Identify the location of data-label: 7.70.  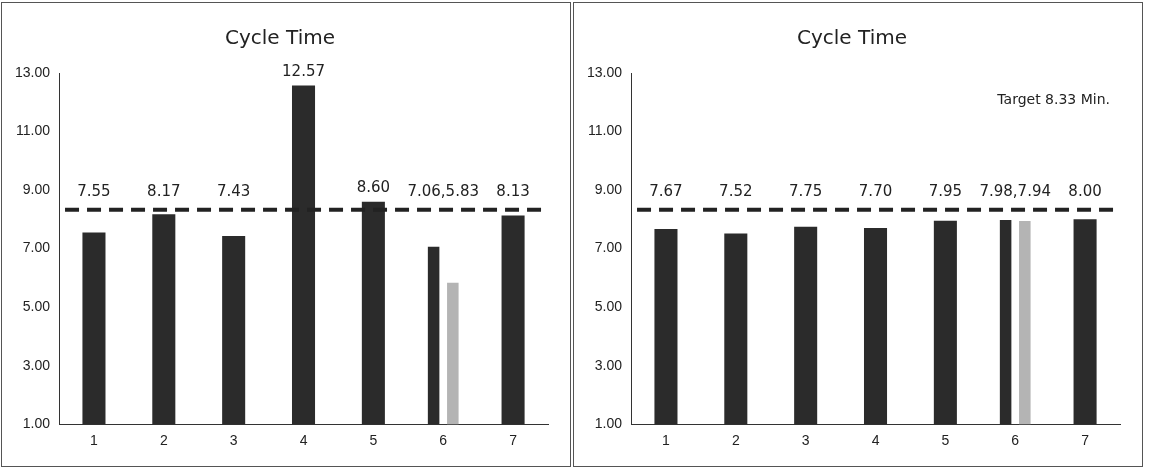
(875, 191).